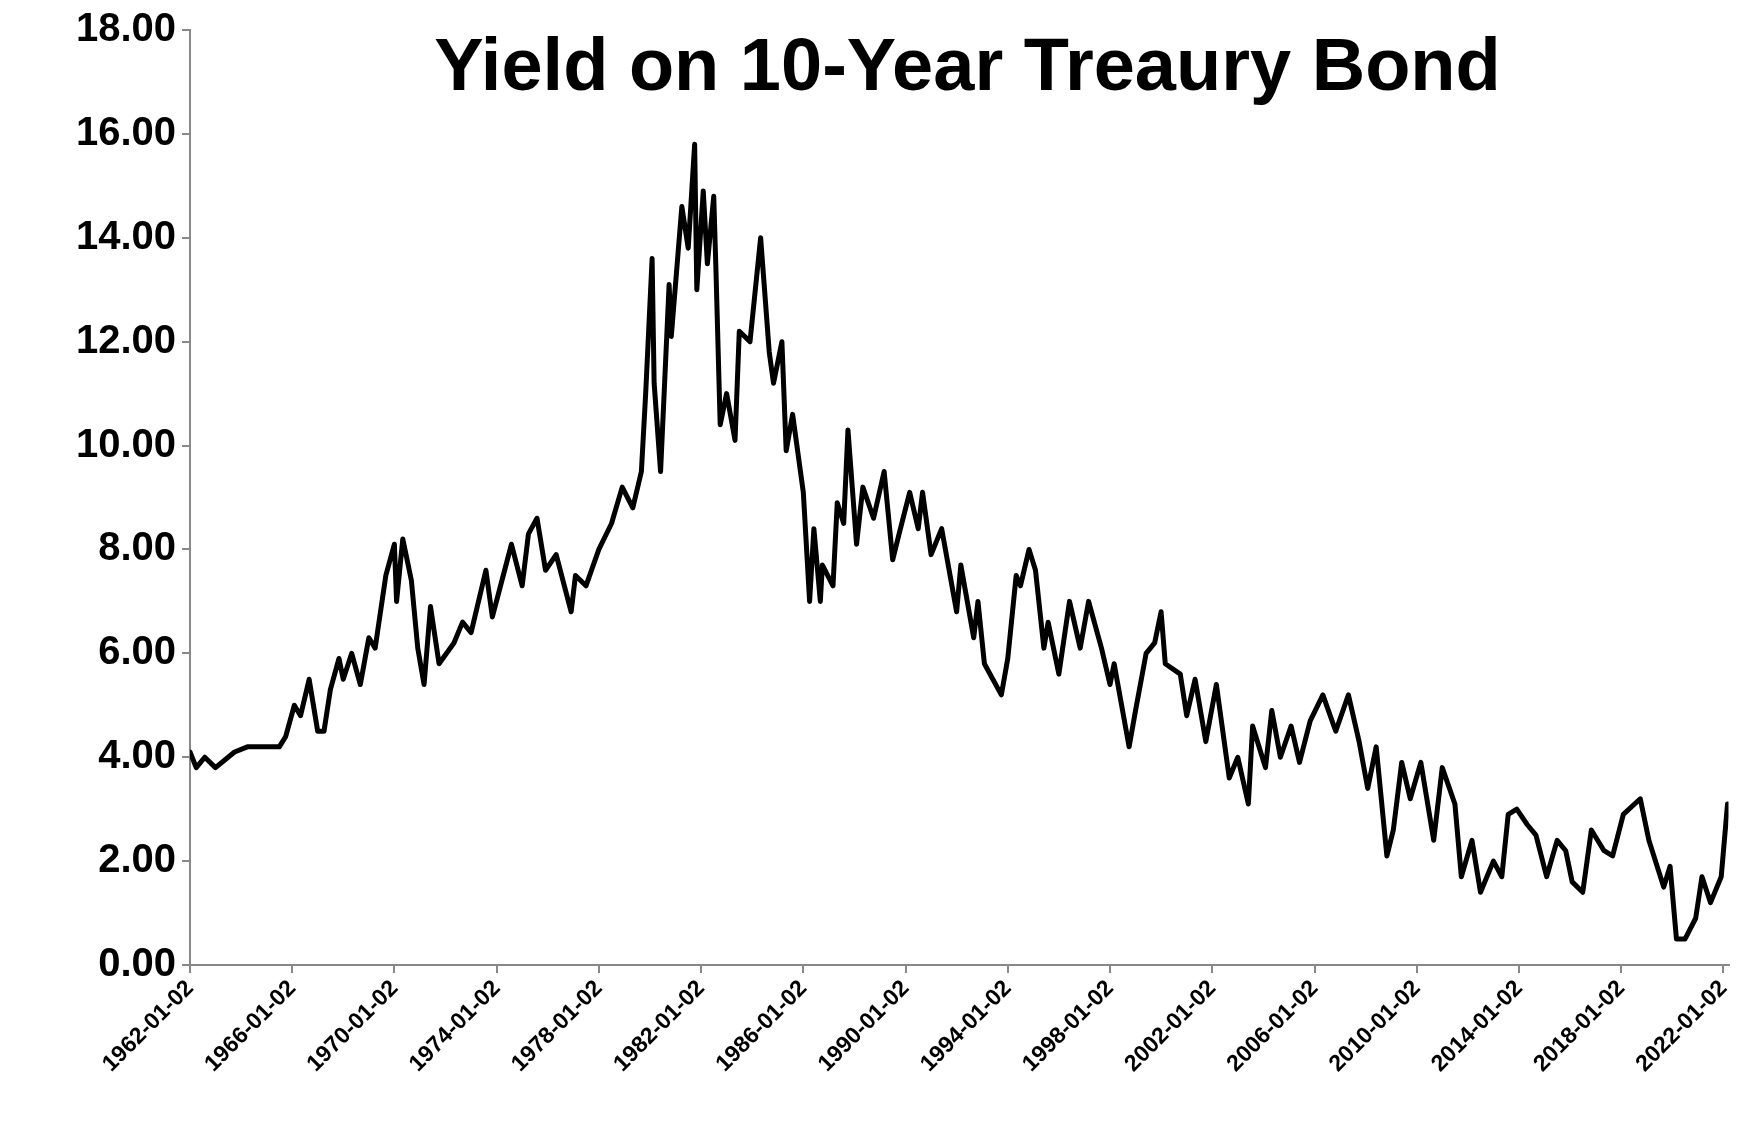 The width and height of the screenshot is (1745, 1121). Describe the element at coordinates (125, 27) in the screenshot. I see `y-tick-label: 18.00` at that location.